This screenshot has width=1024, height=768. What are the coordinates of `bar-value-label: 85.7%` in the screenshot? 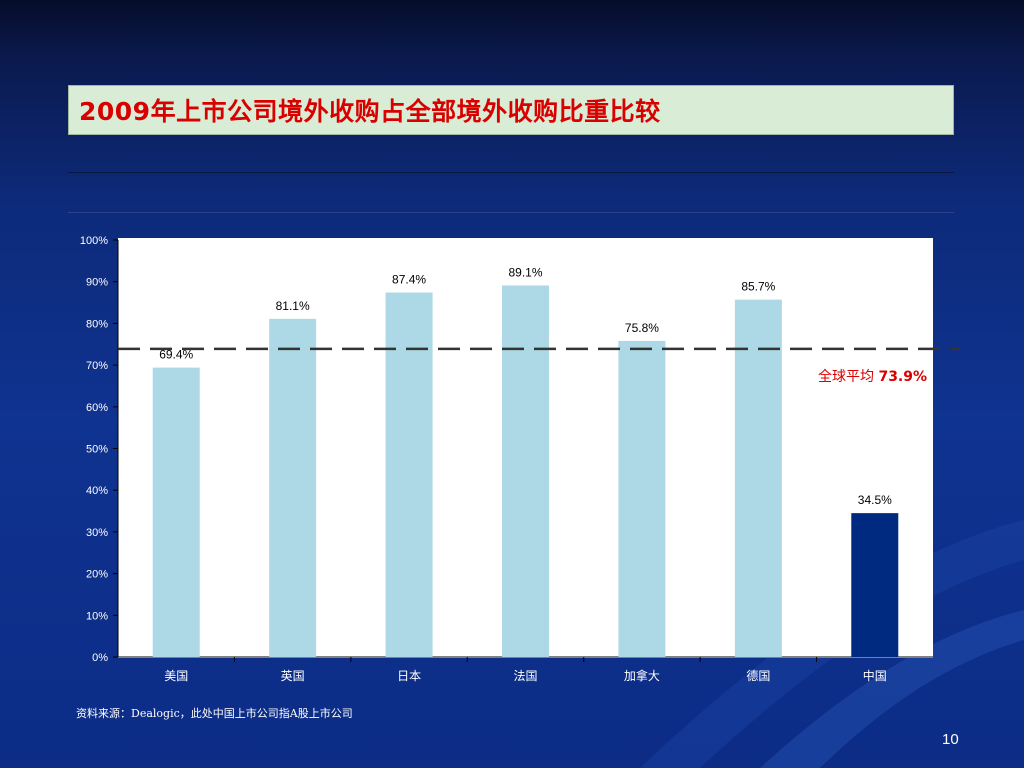 It's located at (758, 287).